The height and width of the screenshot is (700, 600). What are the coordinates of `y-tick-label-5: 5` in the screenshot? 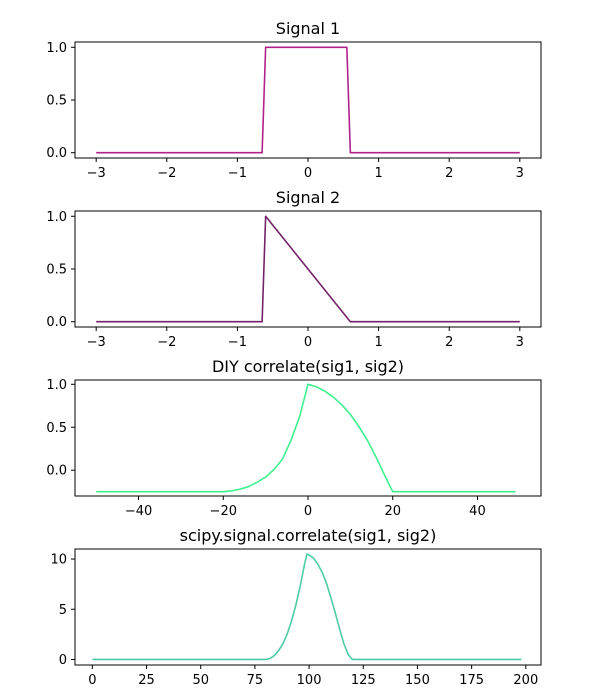 It's located at (63, 610).